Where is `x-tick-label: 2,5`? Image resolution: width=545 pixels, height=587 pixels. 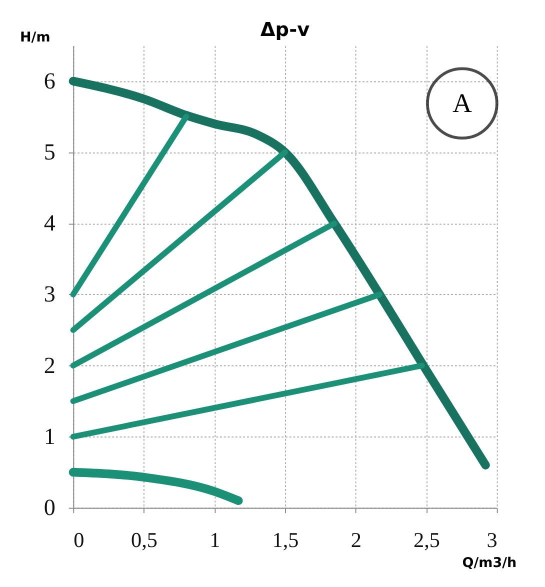 x-tick-label: 2,5 is located at coordinates (426, 540).